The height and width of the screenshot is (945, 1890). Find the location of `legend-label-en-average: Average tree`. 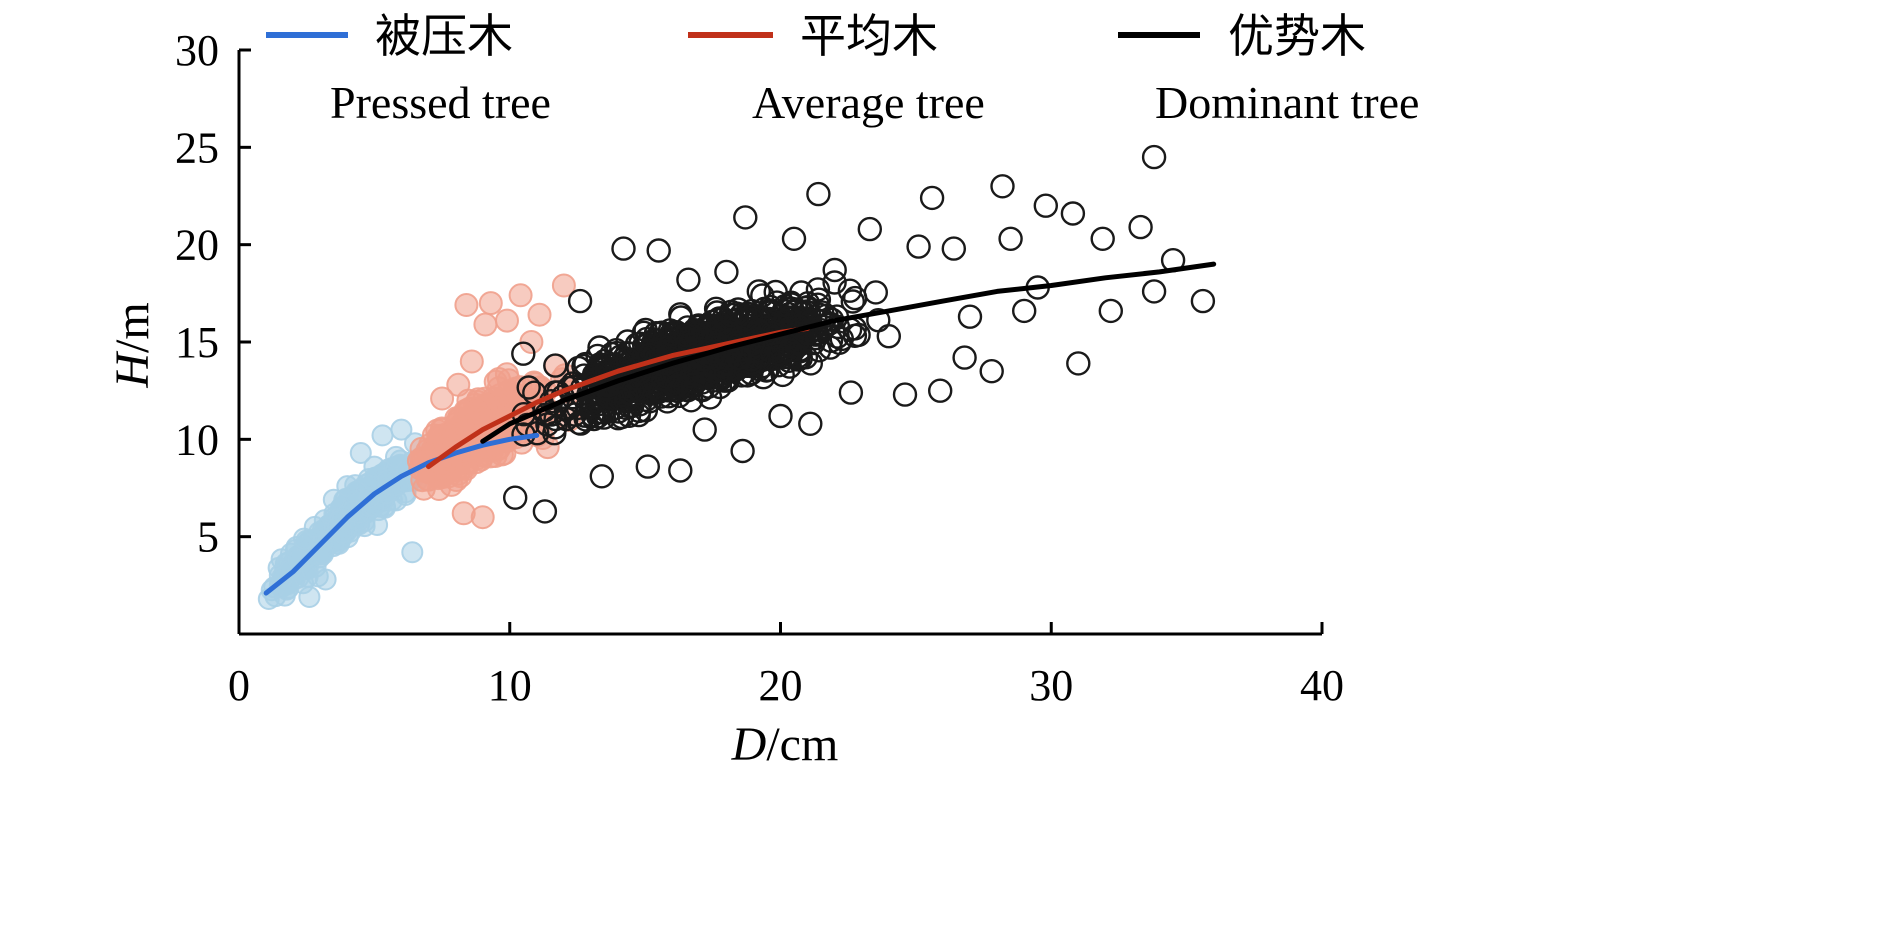

legend-label-en-average: Average tree is located at coordinates (868, 102).